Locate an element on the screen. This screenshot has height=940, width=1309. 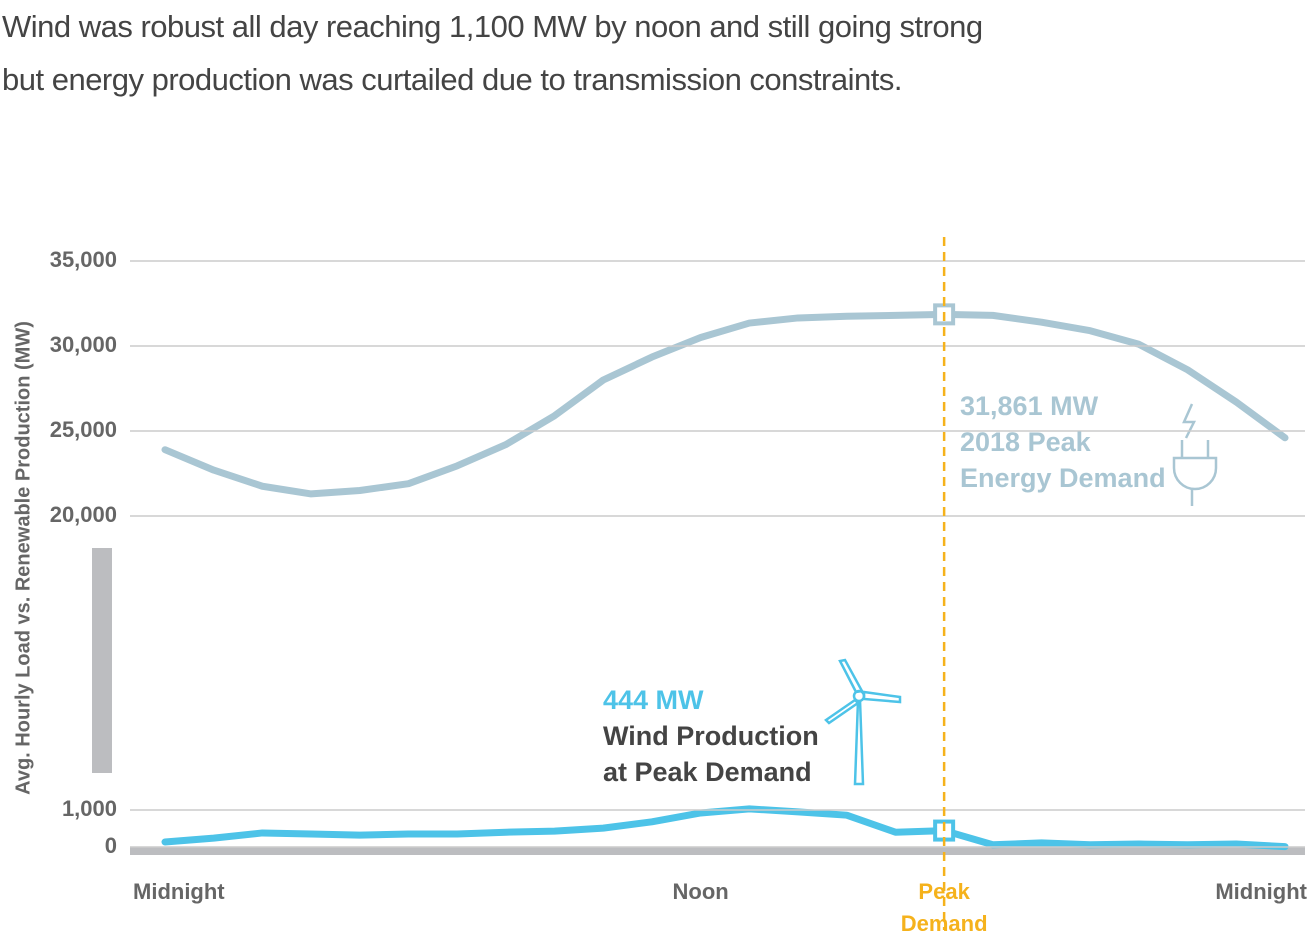
y-tick-label: 35,000 is located at coordinates (83, 259).